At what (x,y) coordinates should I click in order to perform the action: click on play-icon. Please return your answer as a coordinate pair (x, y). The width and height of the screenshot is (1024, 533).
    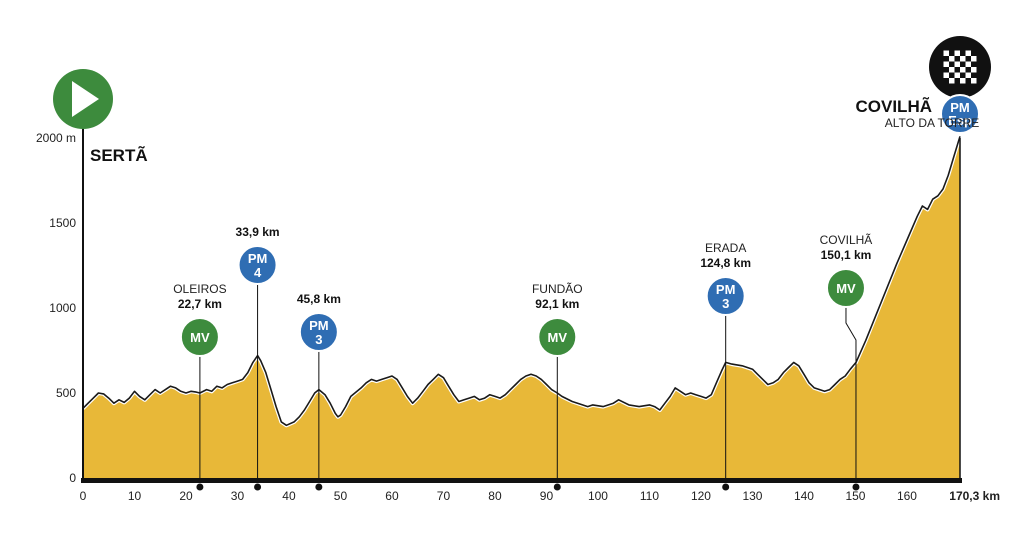
    Looking at the image, I should click on (85, 99).